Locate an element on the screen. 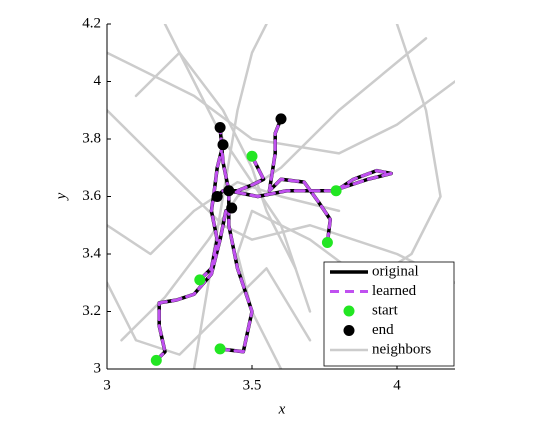 This screenshot has width=538, height=426. y-tick-label: 4 is located at coordinates (98, 81).